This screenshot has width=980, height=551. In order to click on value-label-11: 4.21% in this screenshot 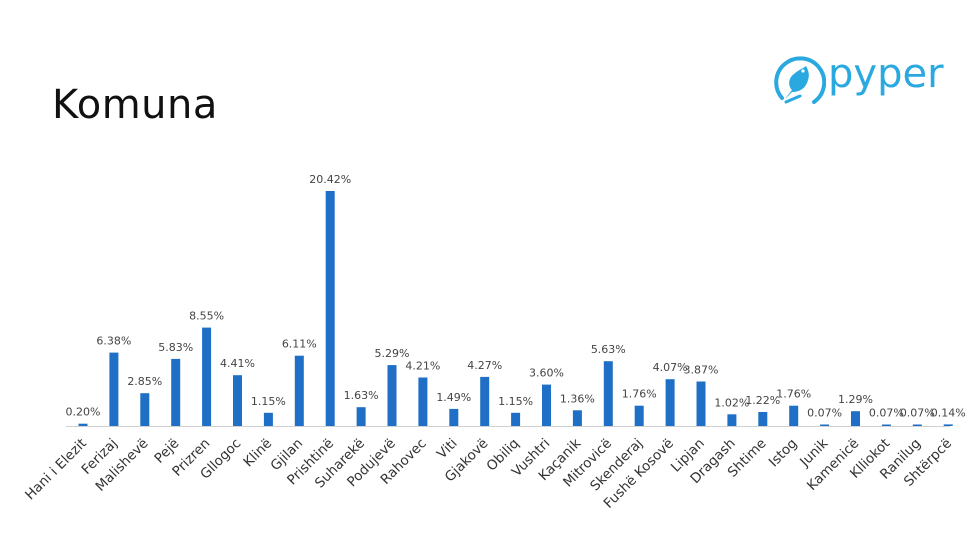, I will do `click(422, 366)`.